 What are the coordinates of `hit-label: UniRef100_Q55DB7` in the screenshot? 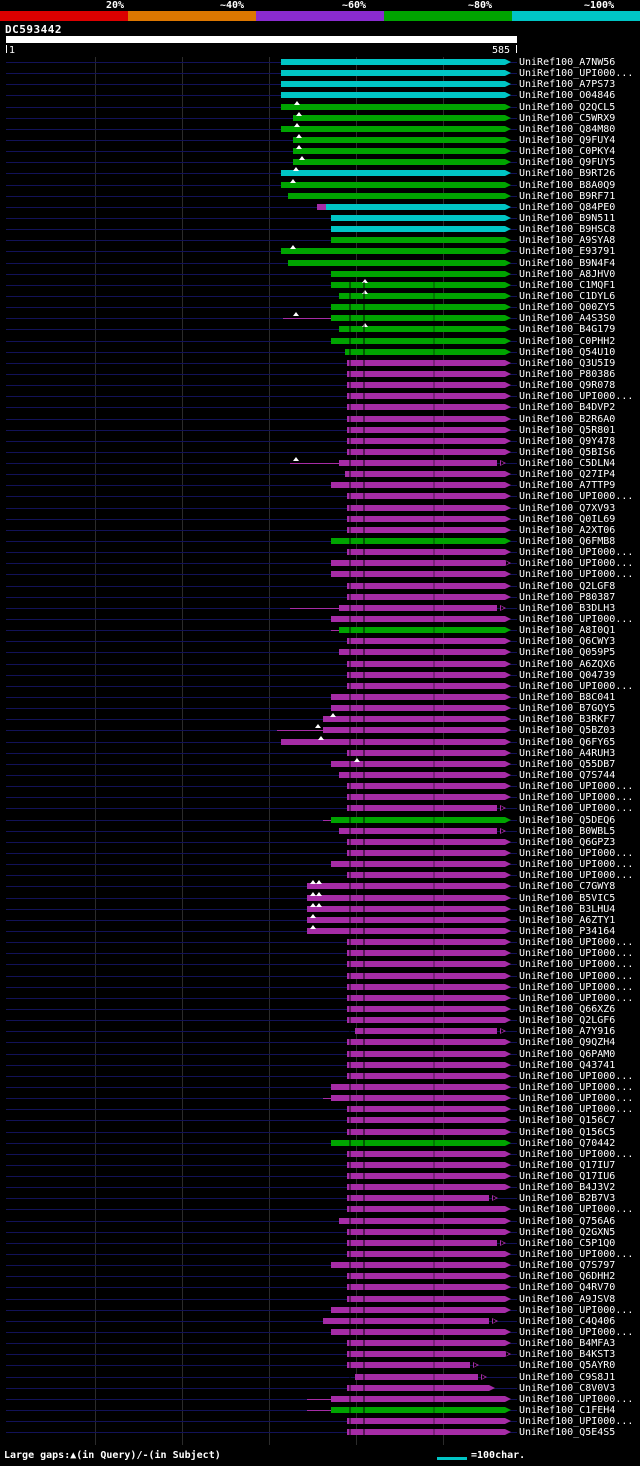 It's located at (567, 764).